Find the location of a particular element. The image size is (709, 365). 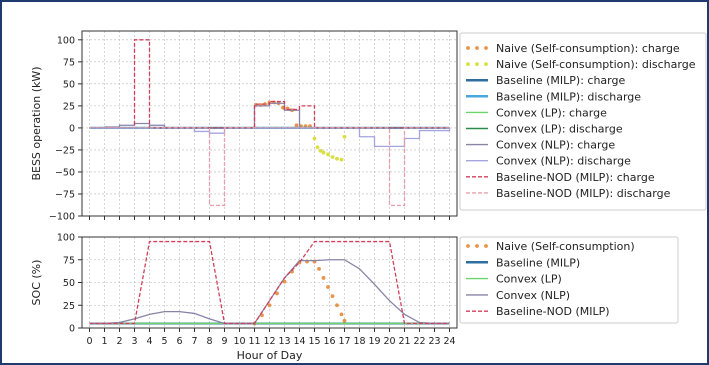

y-tick-label: −100 is located at coordinates (62, 217).